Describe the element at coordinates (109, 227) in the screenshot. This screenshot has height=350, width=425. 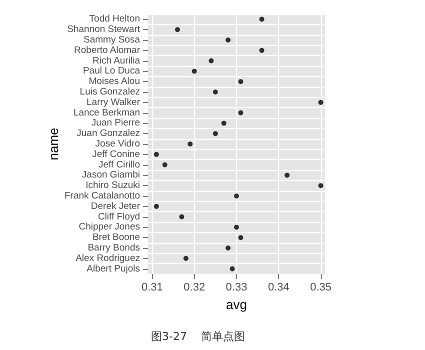
I see `y-tick-label: Chipper Jones` at that location.